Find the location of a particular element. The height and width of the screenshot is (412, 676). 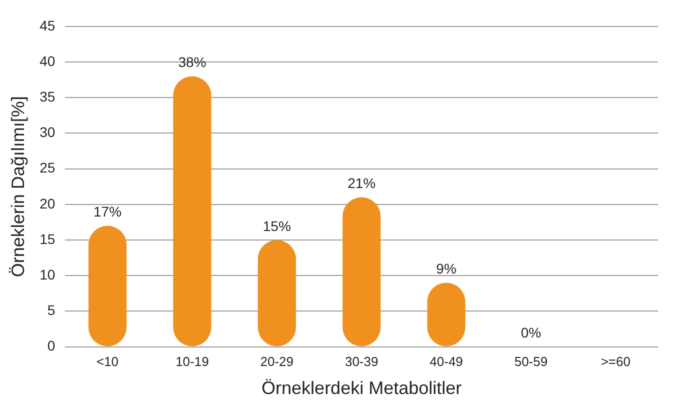

y-tick-label: 40 is located at coordinates (48, 60).